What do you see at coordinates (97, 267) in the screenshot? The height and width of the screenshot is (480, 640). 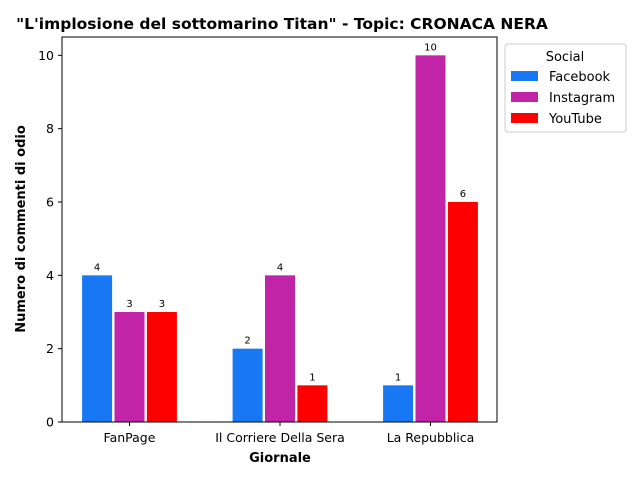 I see `data-label-facebook-0: 4` at bounding box center [97, 267].